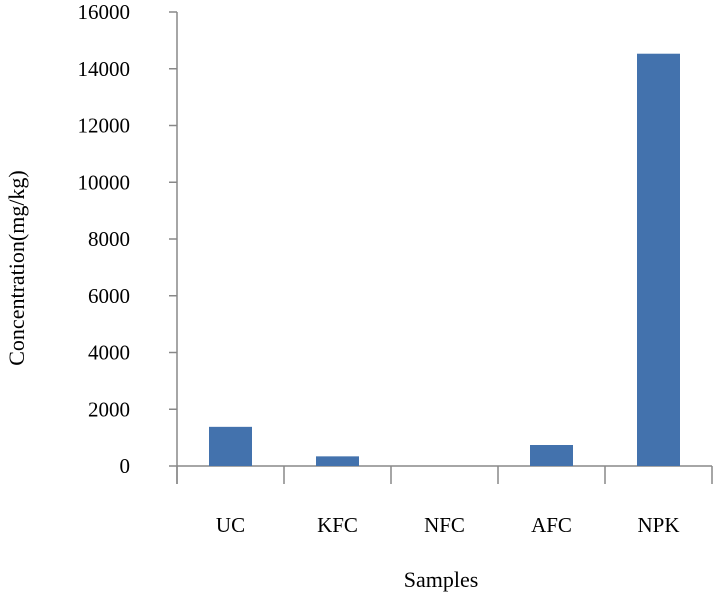 The image size is (720, 600). What do you see at coordinates (16, 268) in the screenshot?
I see `y-axis-title: Concentration(mg/kg)` at bounding box center [16, 268].